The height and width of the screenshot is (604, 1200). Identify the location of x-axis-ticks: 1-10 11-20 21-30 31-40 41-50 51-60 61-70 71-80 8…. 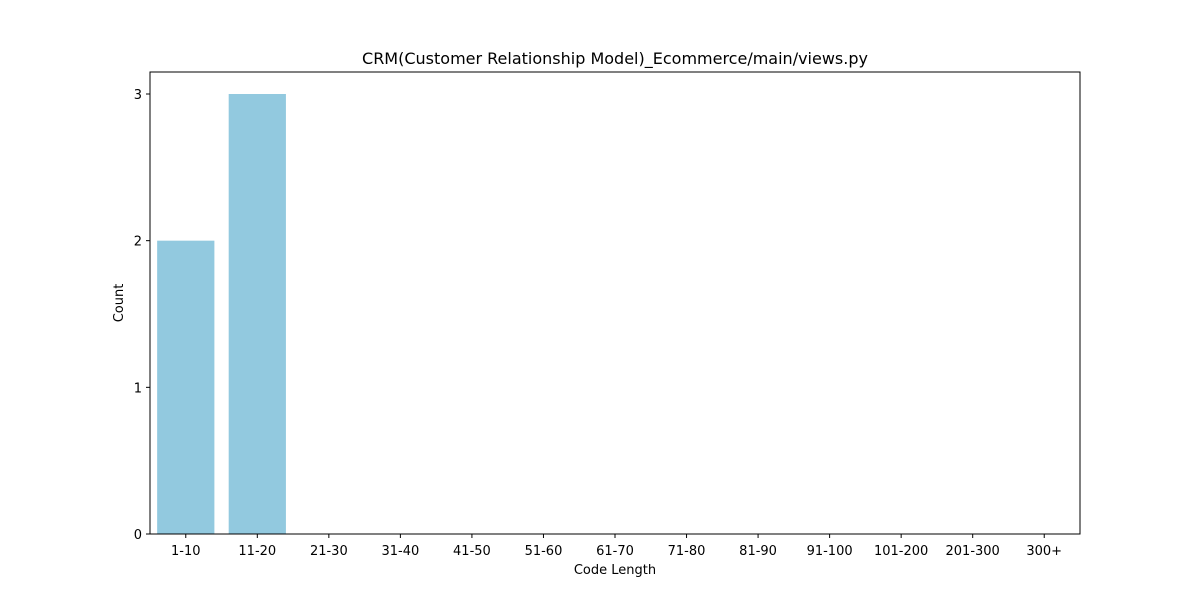
(616, 546).